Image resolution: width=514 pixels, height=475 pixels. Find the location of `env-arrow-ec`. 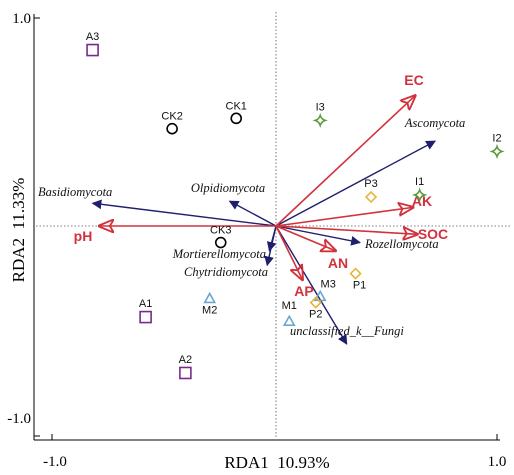

env-arrow-ec is located at coordinates (345, 161).